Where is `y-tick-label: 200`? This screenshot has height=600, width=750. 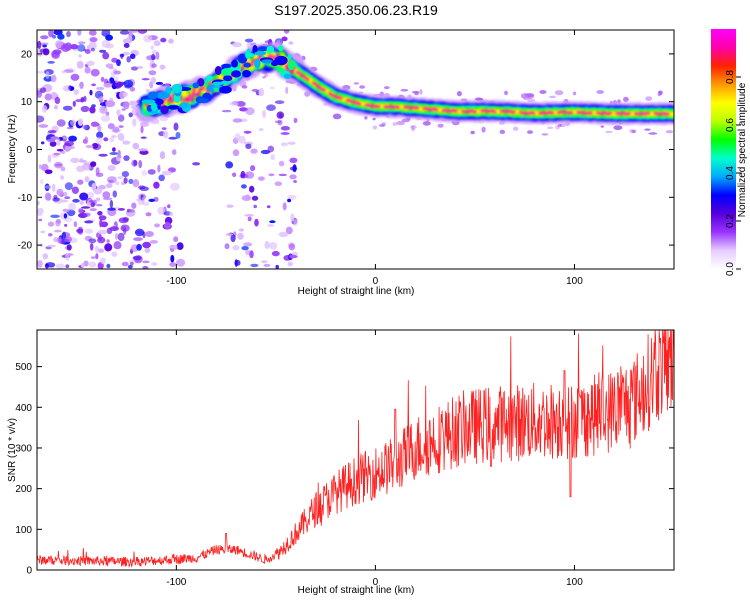
y-tick-label: 200 is located at coordinates (23, 489).